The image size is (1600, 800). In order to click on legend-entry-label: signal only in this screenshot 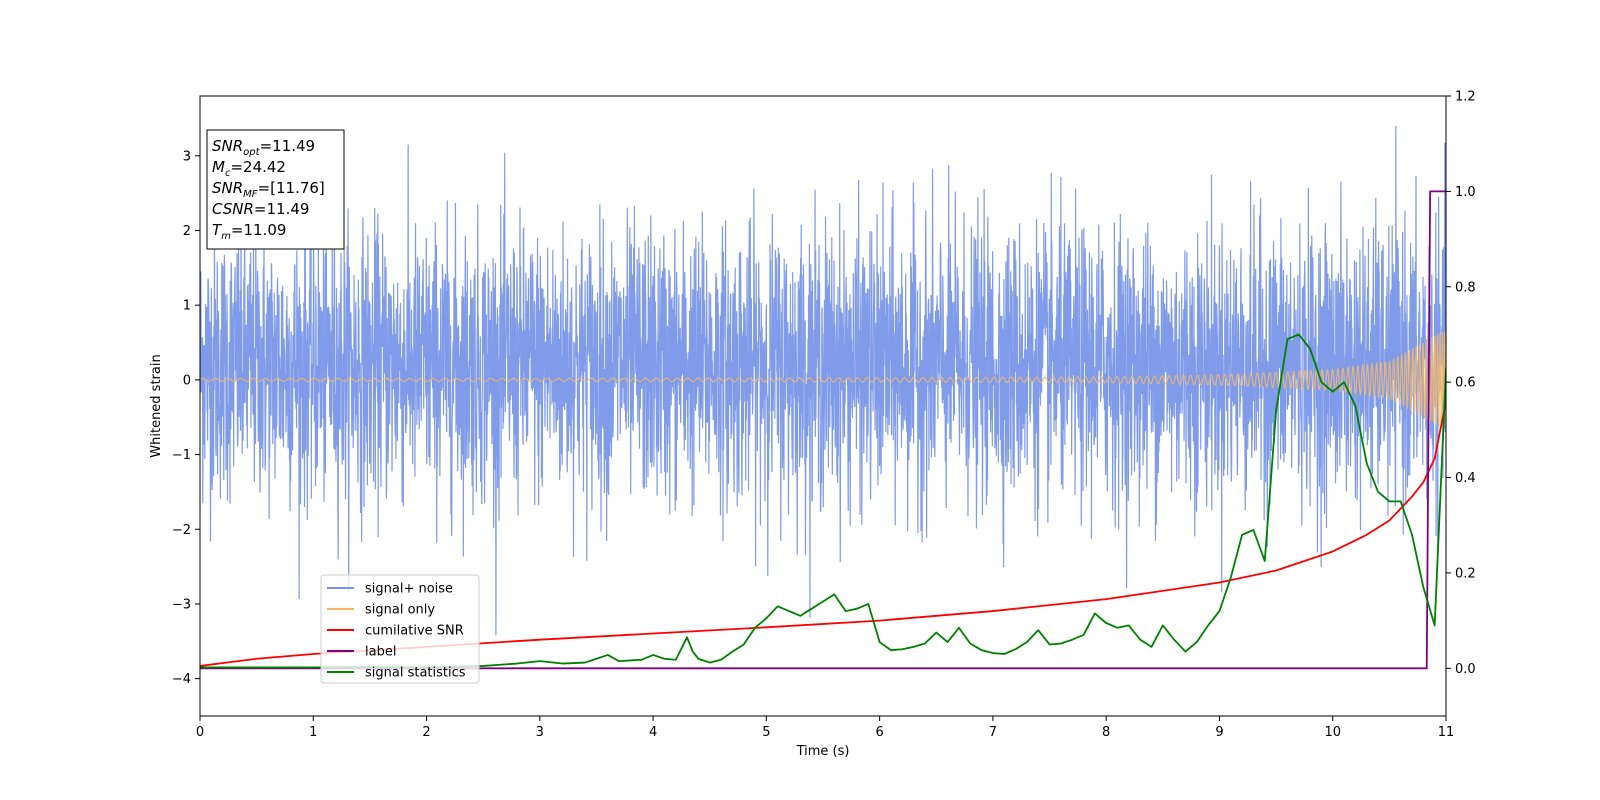, I will do `click(400, 610)`.